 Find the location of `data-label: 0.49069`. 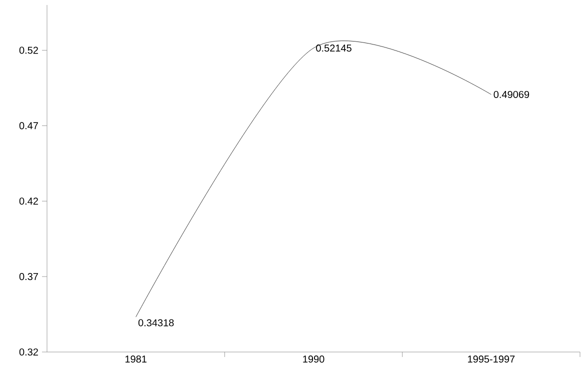

data-label: 0.49069 is located at coordinates (512, 94).